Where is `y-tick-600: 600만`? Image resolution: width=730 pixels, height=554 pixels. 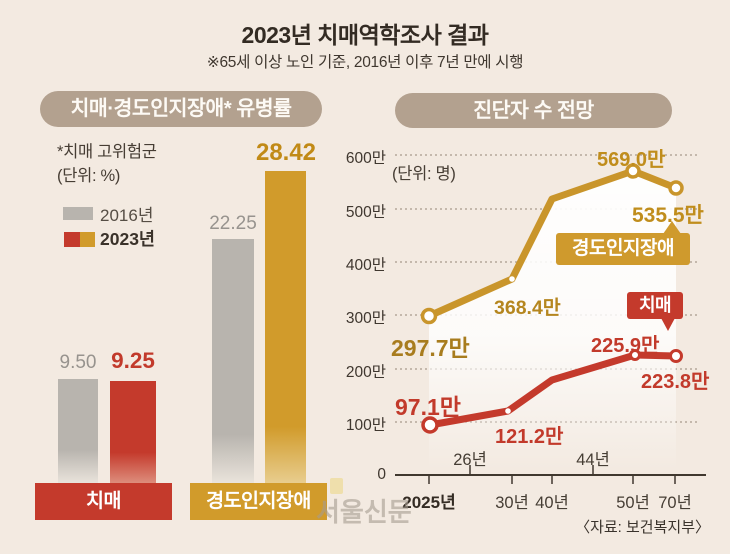 y-tick-600: 600만 is located at coordinates (365, 158).